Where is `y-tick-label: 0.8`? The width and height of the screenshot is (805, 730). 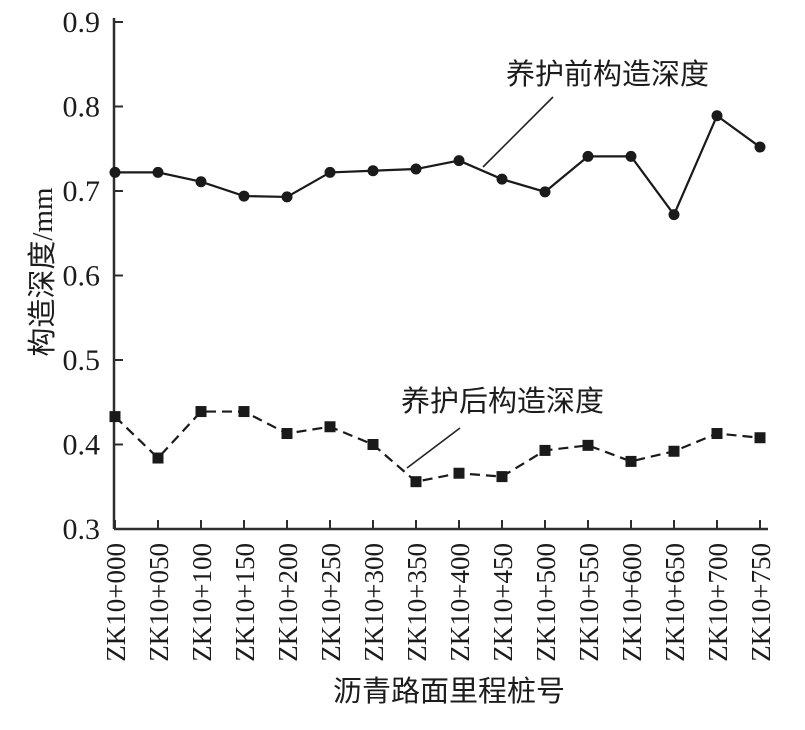
y-tick-label: 0.8 is located at coordinates (82, 107).